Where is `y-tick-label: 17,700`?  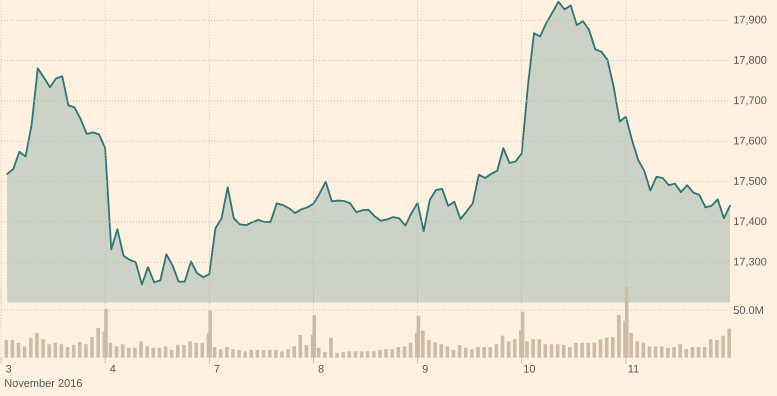 y-tick-label: 17,700 is located at coordinates (750, 101).